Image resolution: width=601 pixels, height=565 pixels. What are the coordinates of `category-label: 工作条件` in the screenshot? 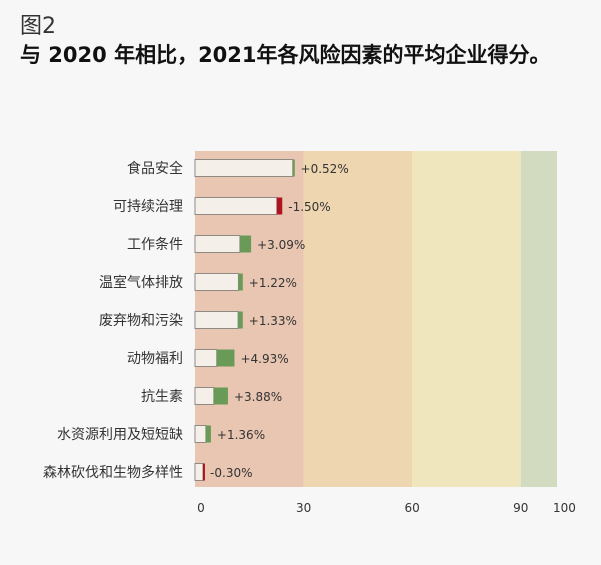 It's located at (155, 244).